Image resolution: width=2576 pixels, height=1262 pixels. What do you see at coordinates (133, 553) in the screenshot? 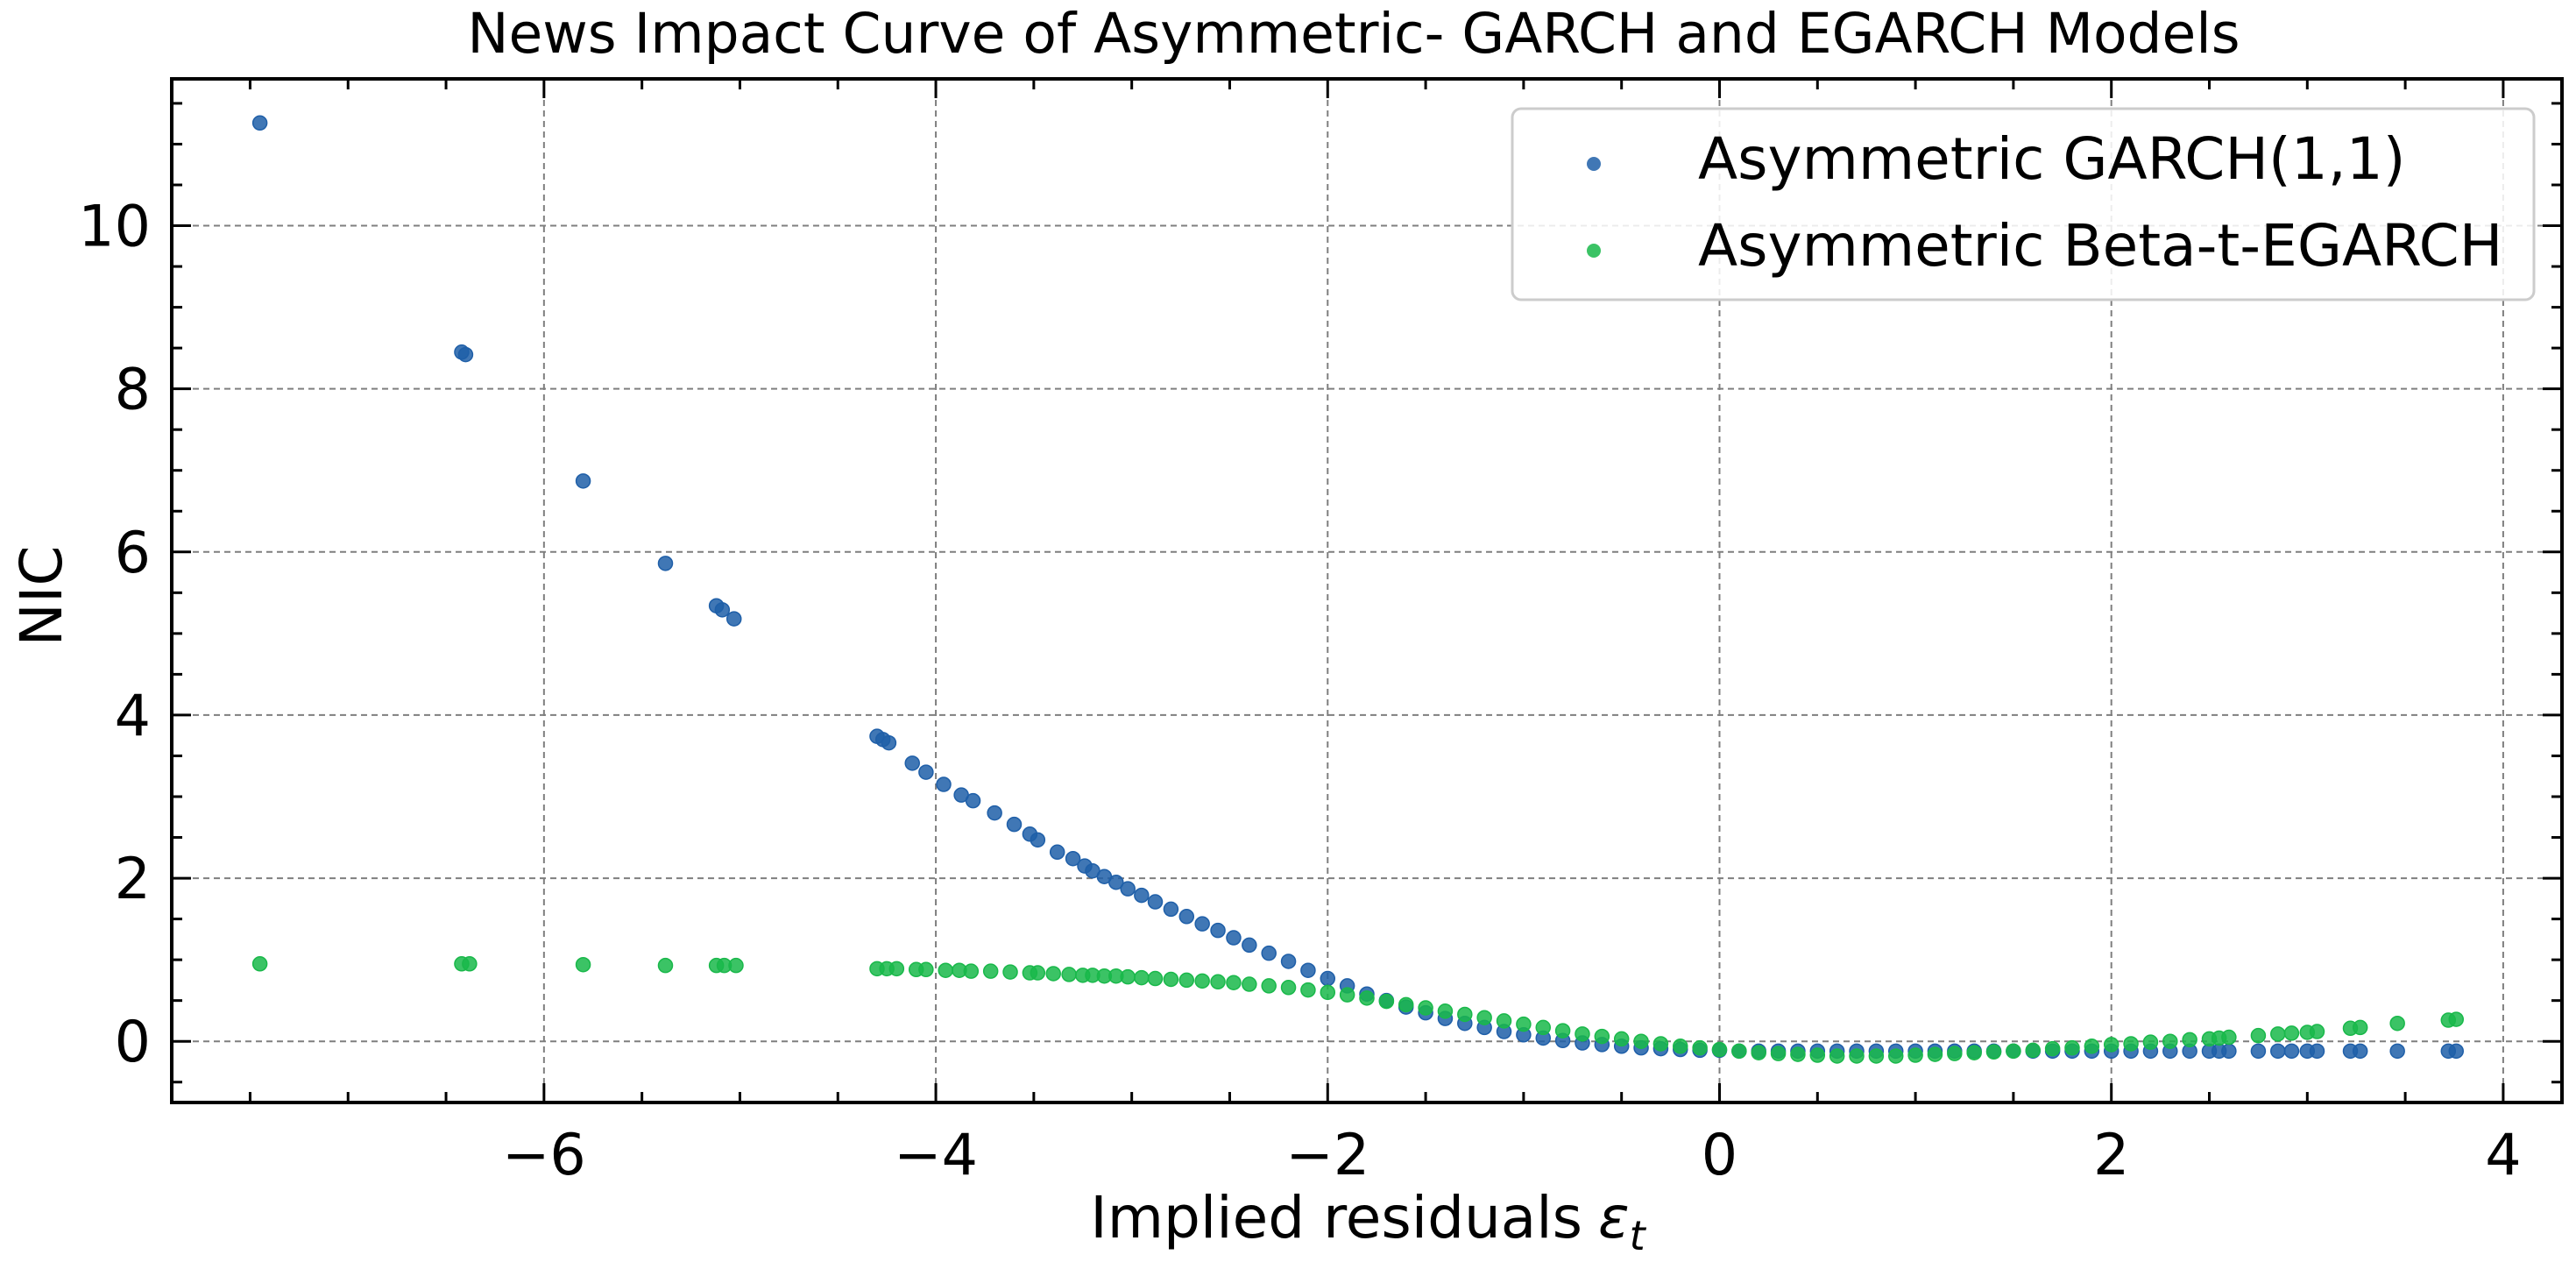
I see `y-tick-label: 6` at bounding box center [133, 553].